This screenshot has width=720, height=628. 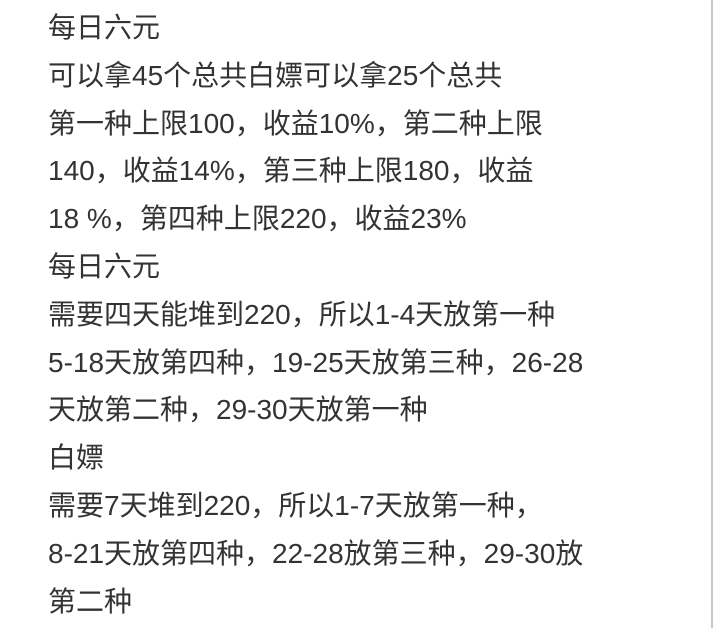 What do you see at coordinates (90, 601) in the screenshot?
I see `note-line: 第二种` at bounding box center [90, 601].